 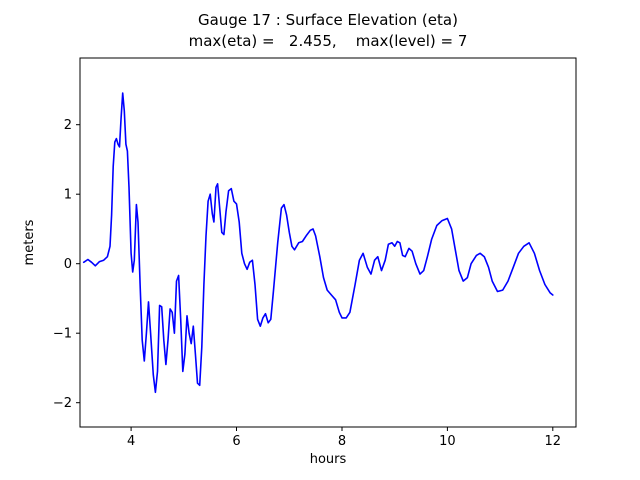 I want to click on y-tick-label: 2, so click(x=68, y=125).